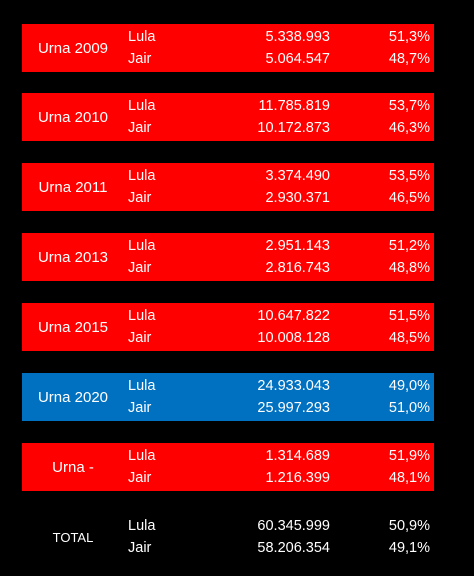  I want to click on vote-count: 11.785.819, so click(294, 106).